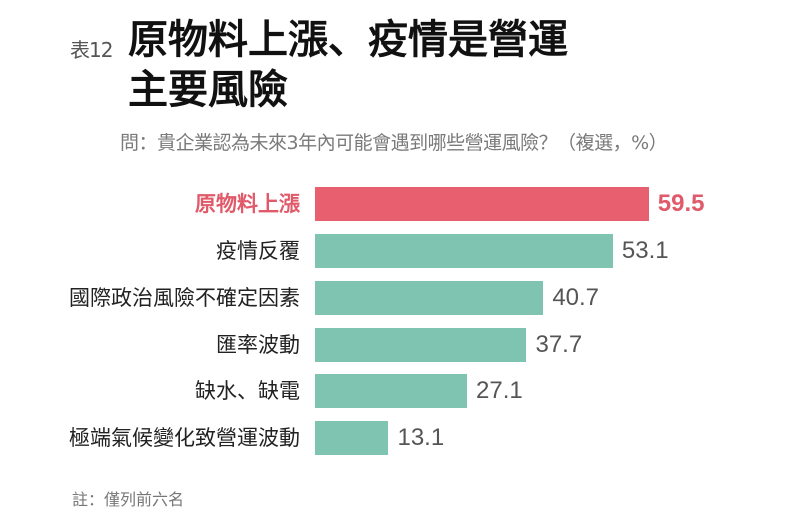 The width and height of the screenshot is (792, 522). Describe the element at coordinates (396, 438) in the screenshot. I see `bar-row: 極端氣候變化致營運波動 13.1` at that location.